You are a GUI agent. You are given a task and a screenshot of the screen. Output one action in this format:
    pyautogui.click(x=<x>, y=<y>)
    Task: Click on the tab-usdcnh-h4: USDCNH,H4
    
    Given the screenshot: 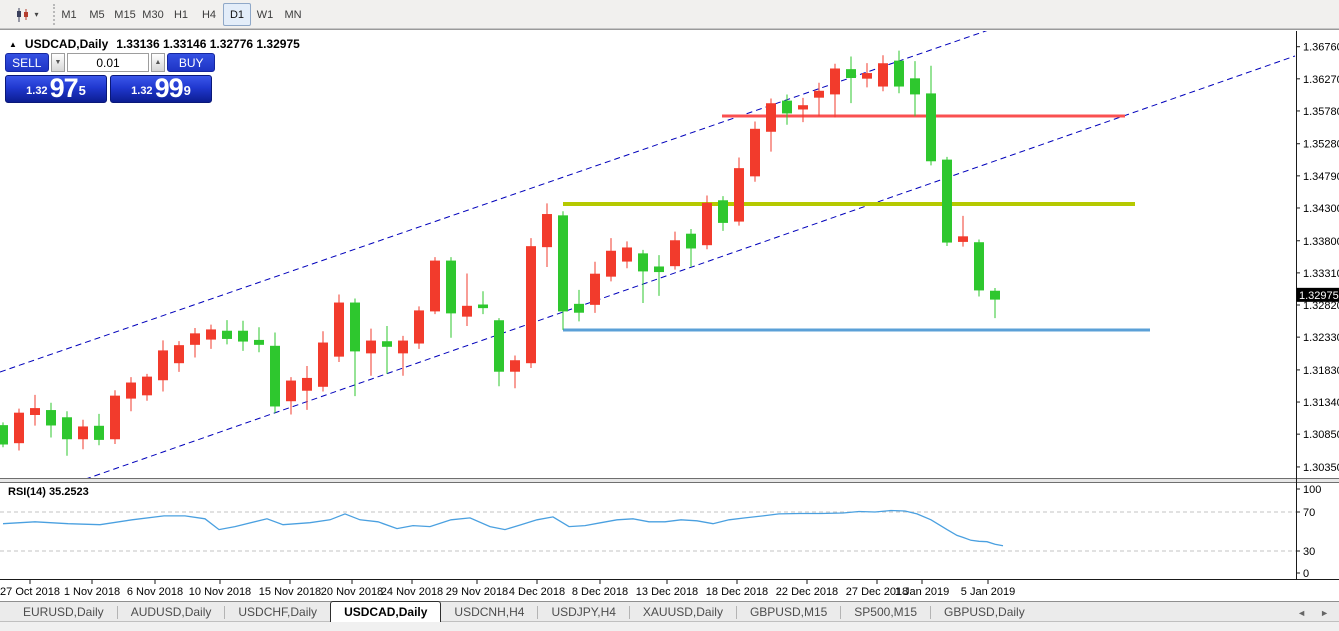 What is the action you would take?
    pyautogui.click(x=489, y=612)
    